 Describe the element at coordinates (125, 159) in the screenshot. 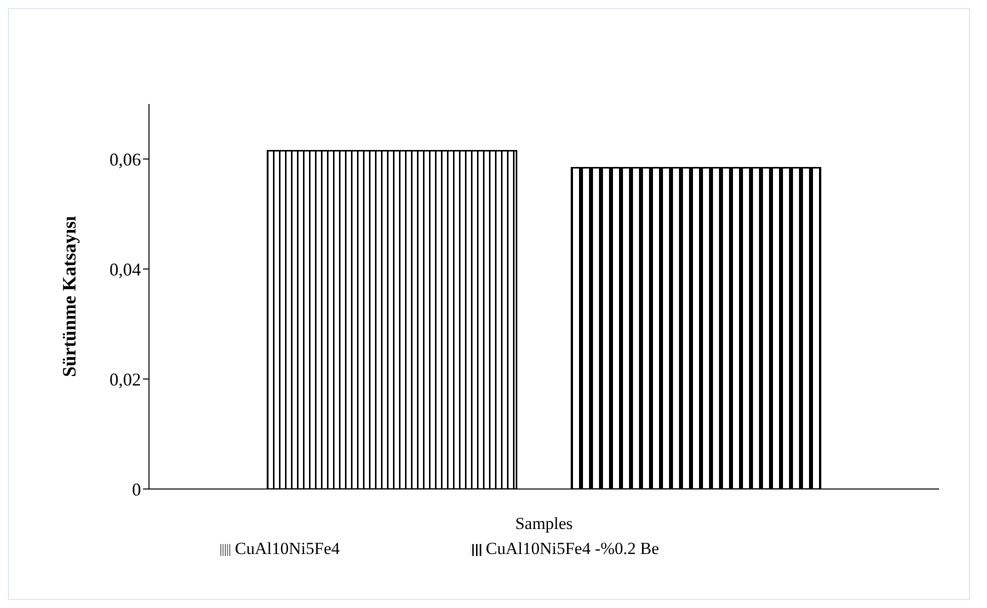

I see `y-tick-label: 0,06` at that location.